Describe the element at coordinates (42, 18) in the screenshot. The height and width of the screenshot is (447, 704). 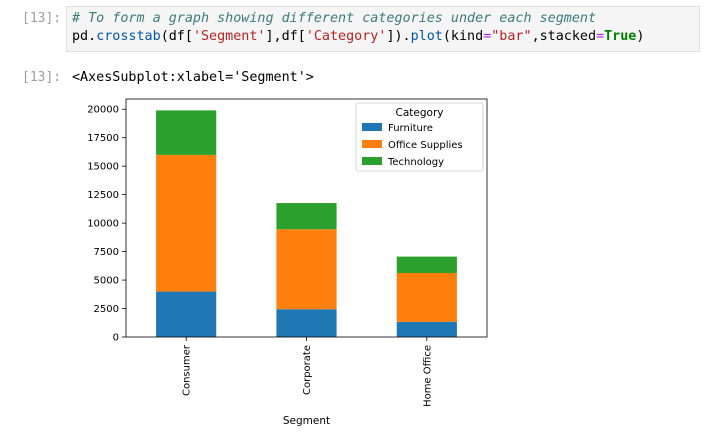
I see `input-prompt: [13]:` at that location.